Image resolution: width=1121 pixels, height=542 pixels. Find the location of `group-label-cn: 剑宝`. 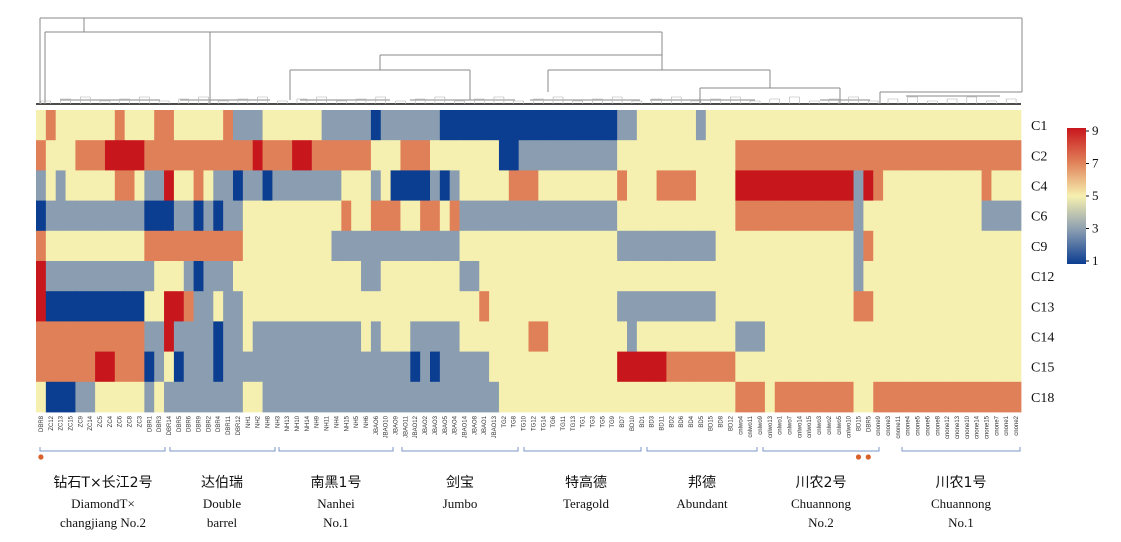

group-label-cn: 剑宝 is located at coordinates (460, 483).